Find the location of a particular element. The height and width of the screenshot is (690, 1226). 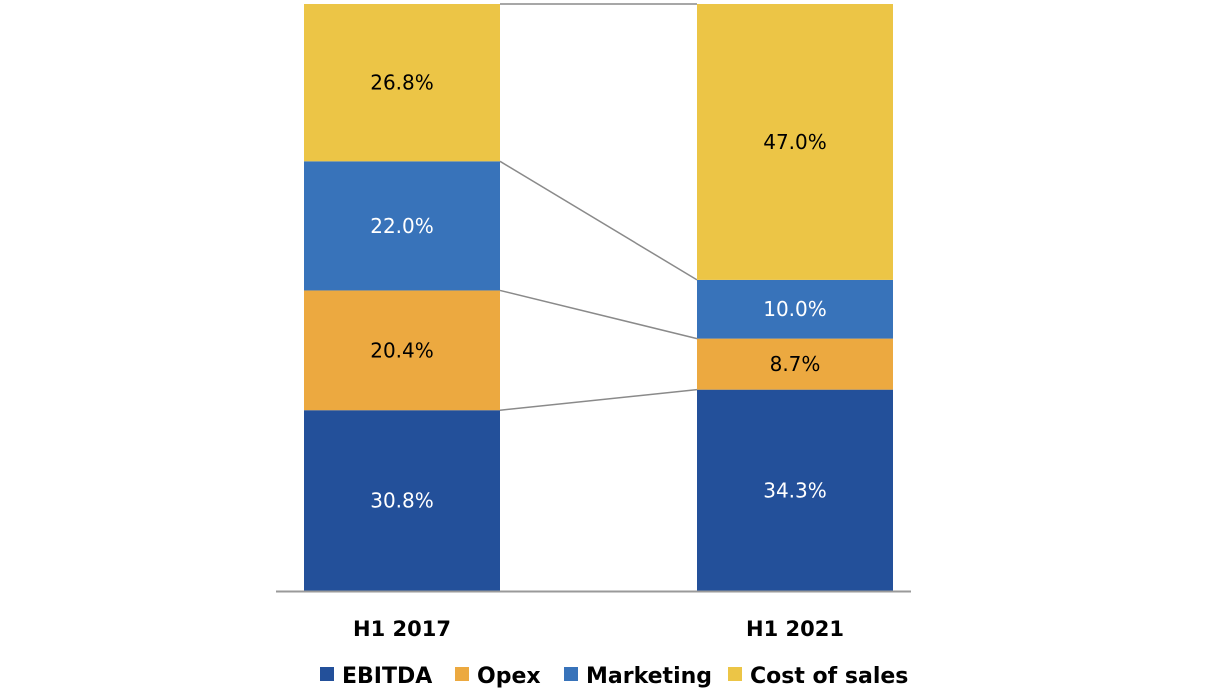

legend-swatch-opex is located at coordinates (462, 674).